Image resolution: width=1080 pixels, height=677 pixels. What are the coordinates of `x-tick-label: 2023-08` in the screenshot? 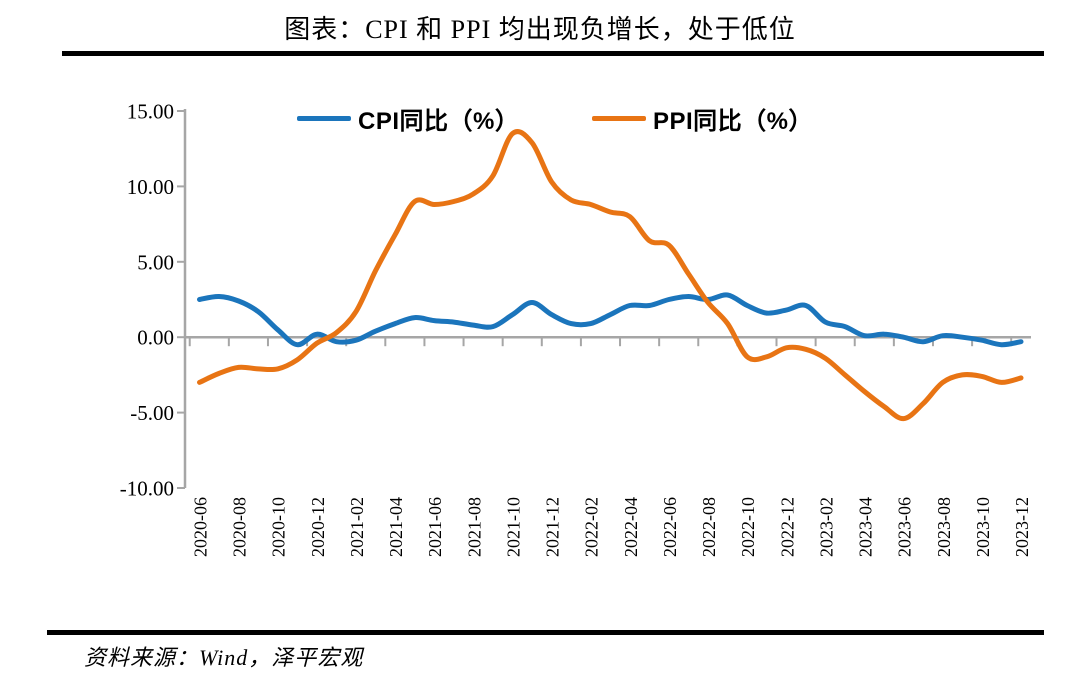 It's located at (944, 527).